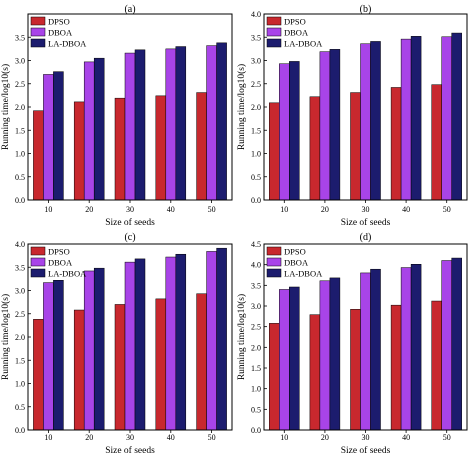 The width and height of the screenshot is (474, 459). I want to click on chart-title: (a), so click(129, 9).